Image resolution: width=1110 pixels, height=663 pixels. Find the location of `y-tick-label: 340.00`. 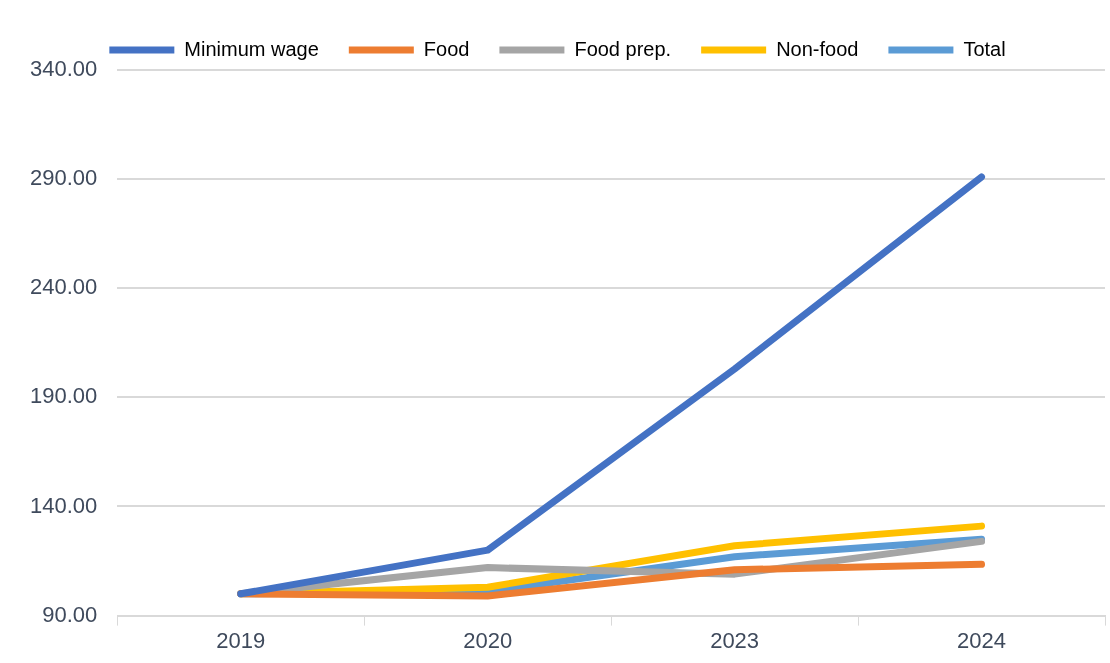

y-tick-label: 340.00 is located at coordinates (63, 69).